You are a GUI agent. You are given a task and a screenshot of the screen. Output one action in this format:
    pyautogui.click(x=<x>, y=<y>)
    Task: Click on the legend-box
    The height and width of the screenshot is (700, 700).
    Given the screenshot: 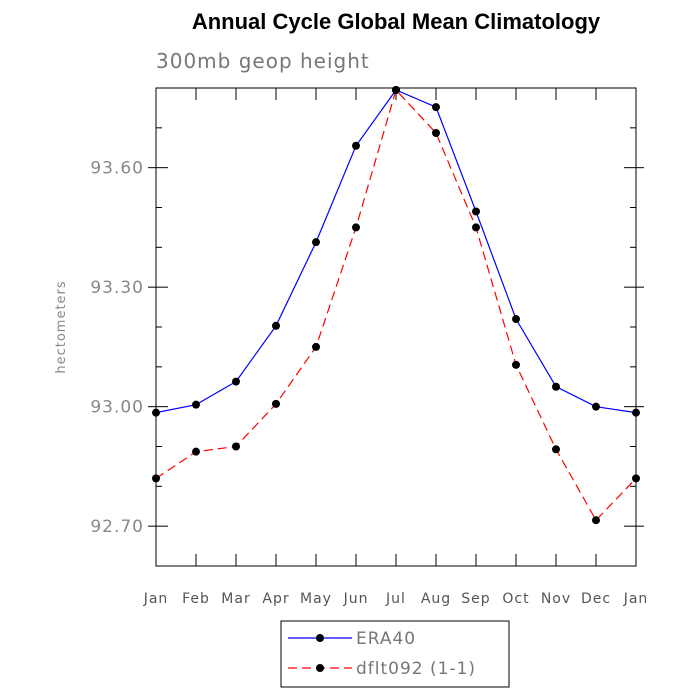 What is the action you would take?
    pyautogui.click(x=395, y=654)
    